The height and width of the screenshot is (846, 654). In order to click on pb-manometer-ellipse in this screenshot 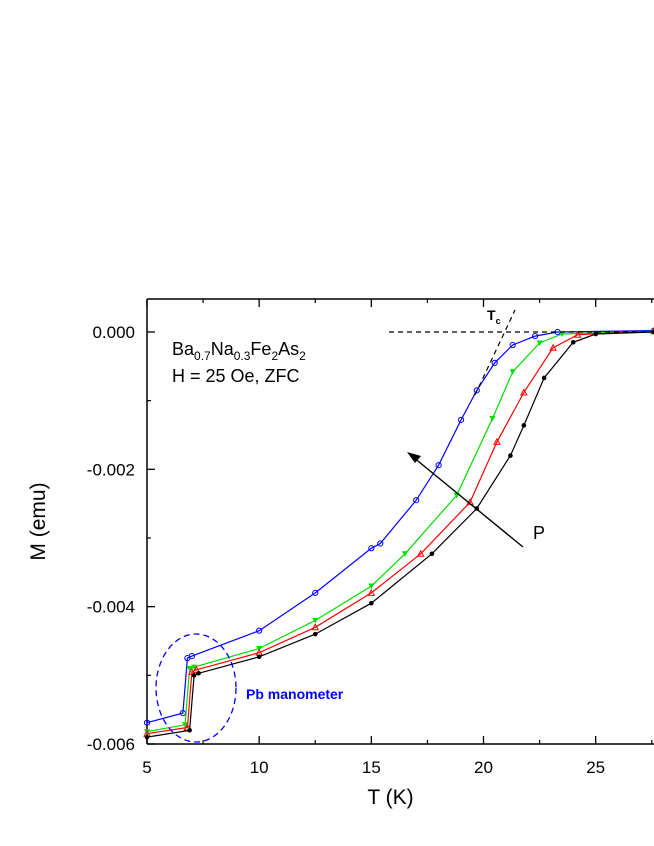, I will do `click(196, 688)`.